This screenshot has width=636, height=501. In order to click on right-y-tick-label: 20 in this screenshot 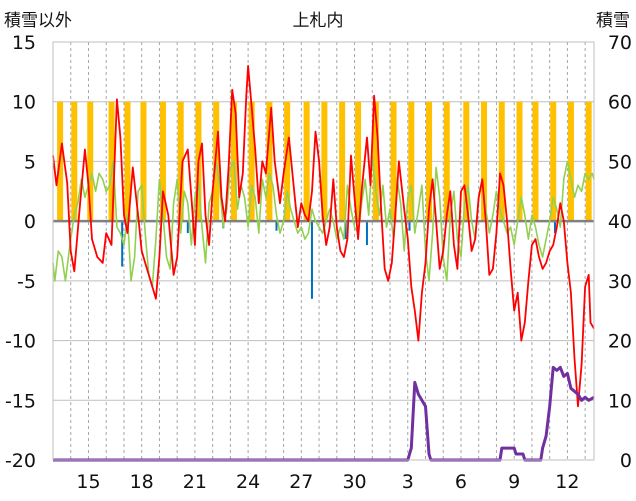, I will do `click(620, 342)`.